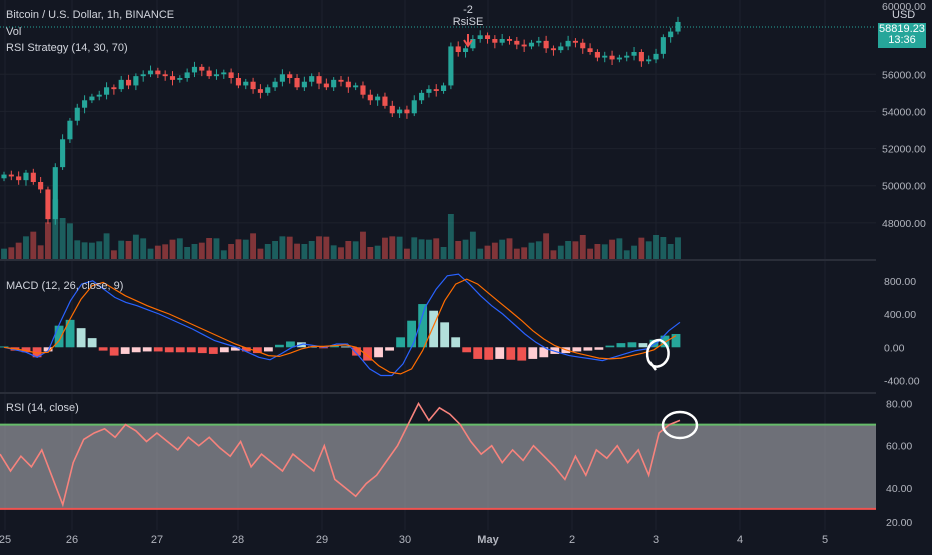  Describe the element at coordinates (680, 425) in the screenshot. I see `hand-drawn-circle-rsi` at that location.